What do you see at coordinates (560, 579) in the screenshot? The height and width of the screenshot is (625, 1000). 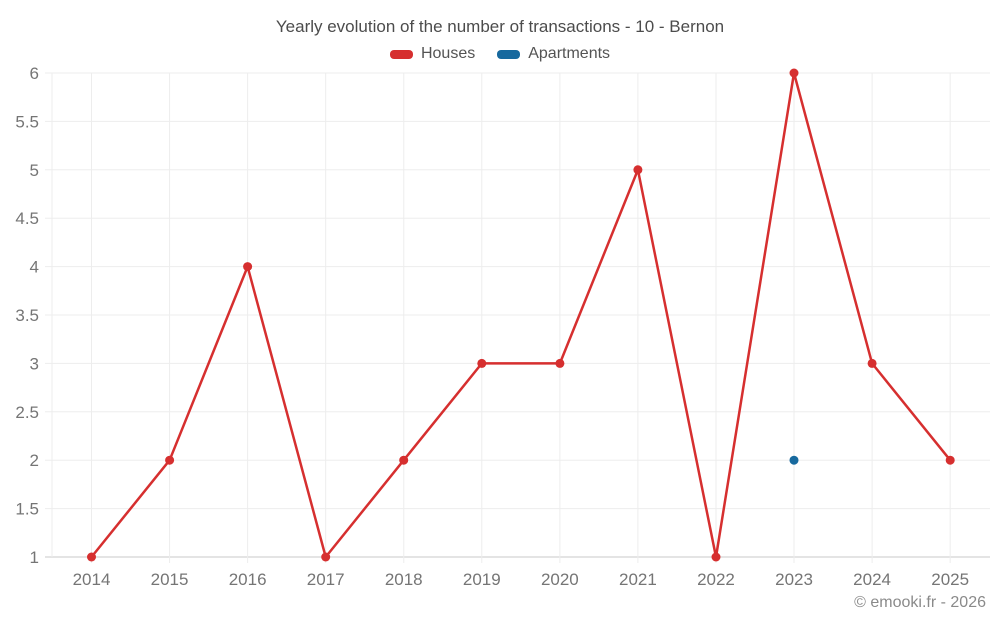 I see `x-tick-label: 2020` at bounding box center [560, 579].